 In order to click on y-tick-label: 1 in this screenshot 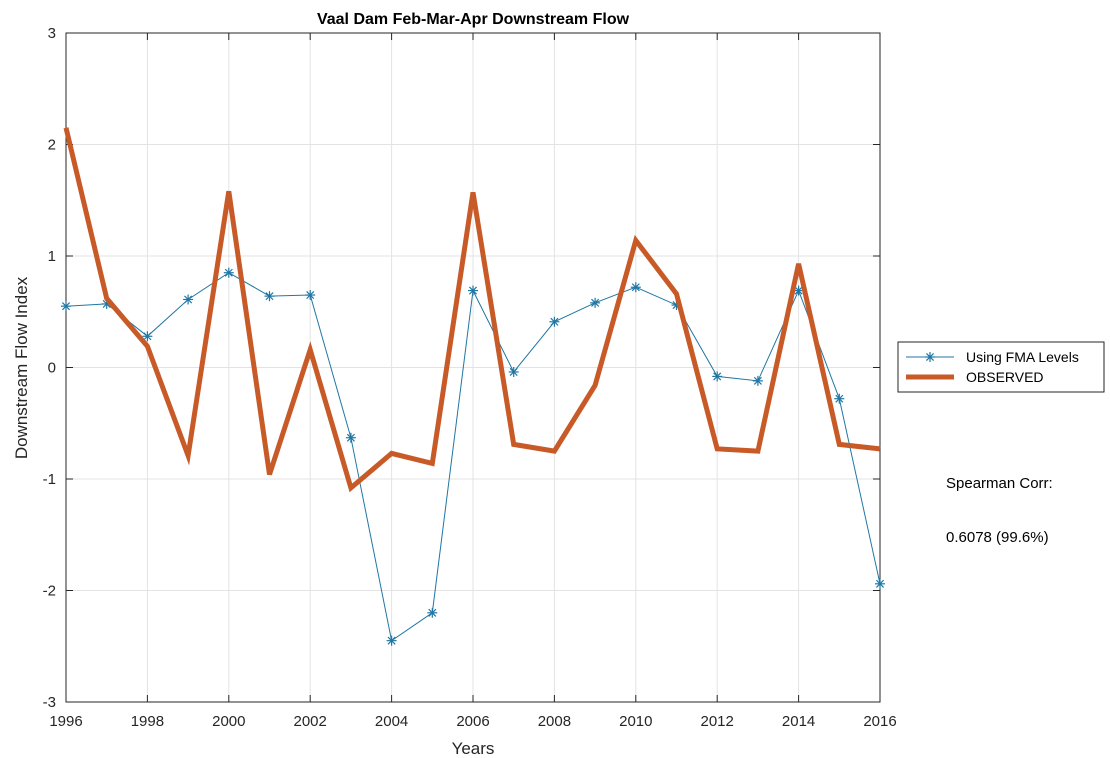, I will do `click(52, 256)`.